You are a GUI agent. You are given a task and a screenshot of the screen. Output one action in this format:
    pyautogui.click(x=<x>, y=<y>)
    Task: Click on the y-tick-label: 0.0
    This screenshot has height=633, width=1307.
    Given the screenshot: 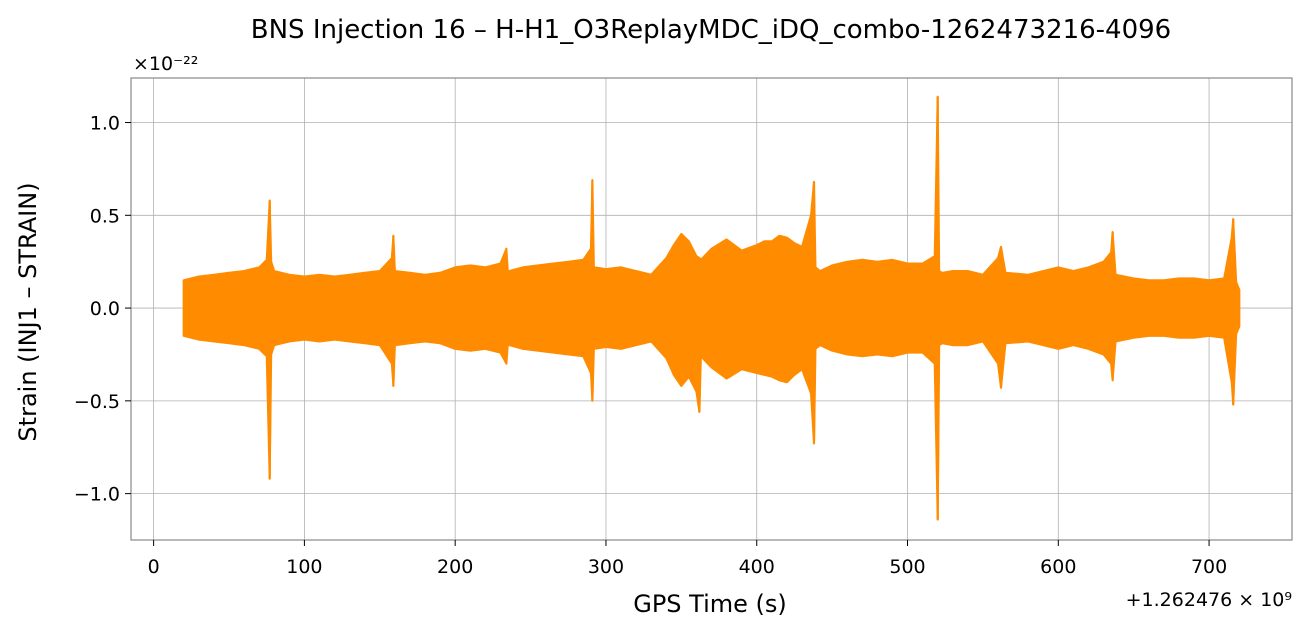 What is the action you would take?
    pyautogui.click(x=105, y=309)
    